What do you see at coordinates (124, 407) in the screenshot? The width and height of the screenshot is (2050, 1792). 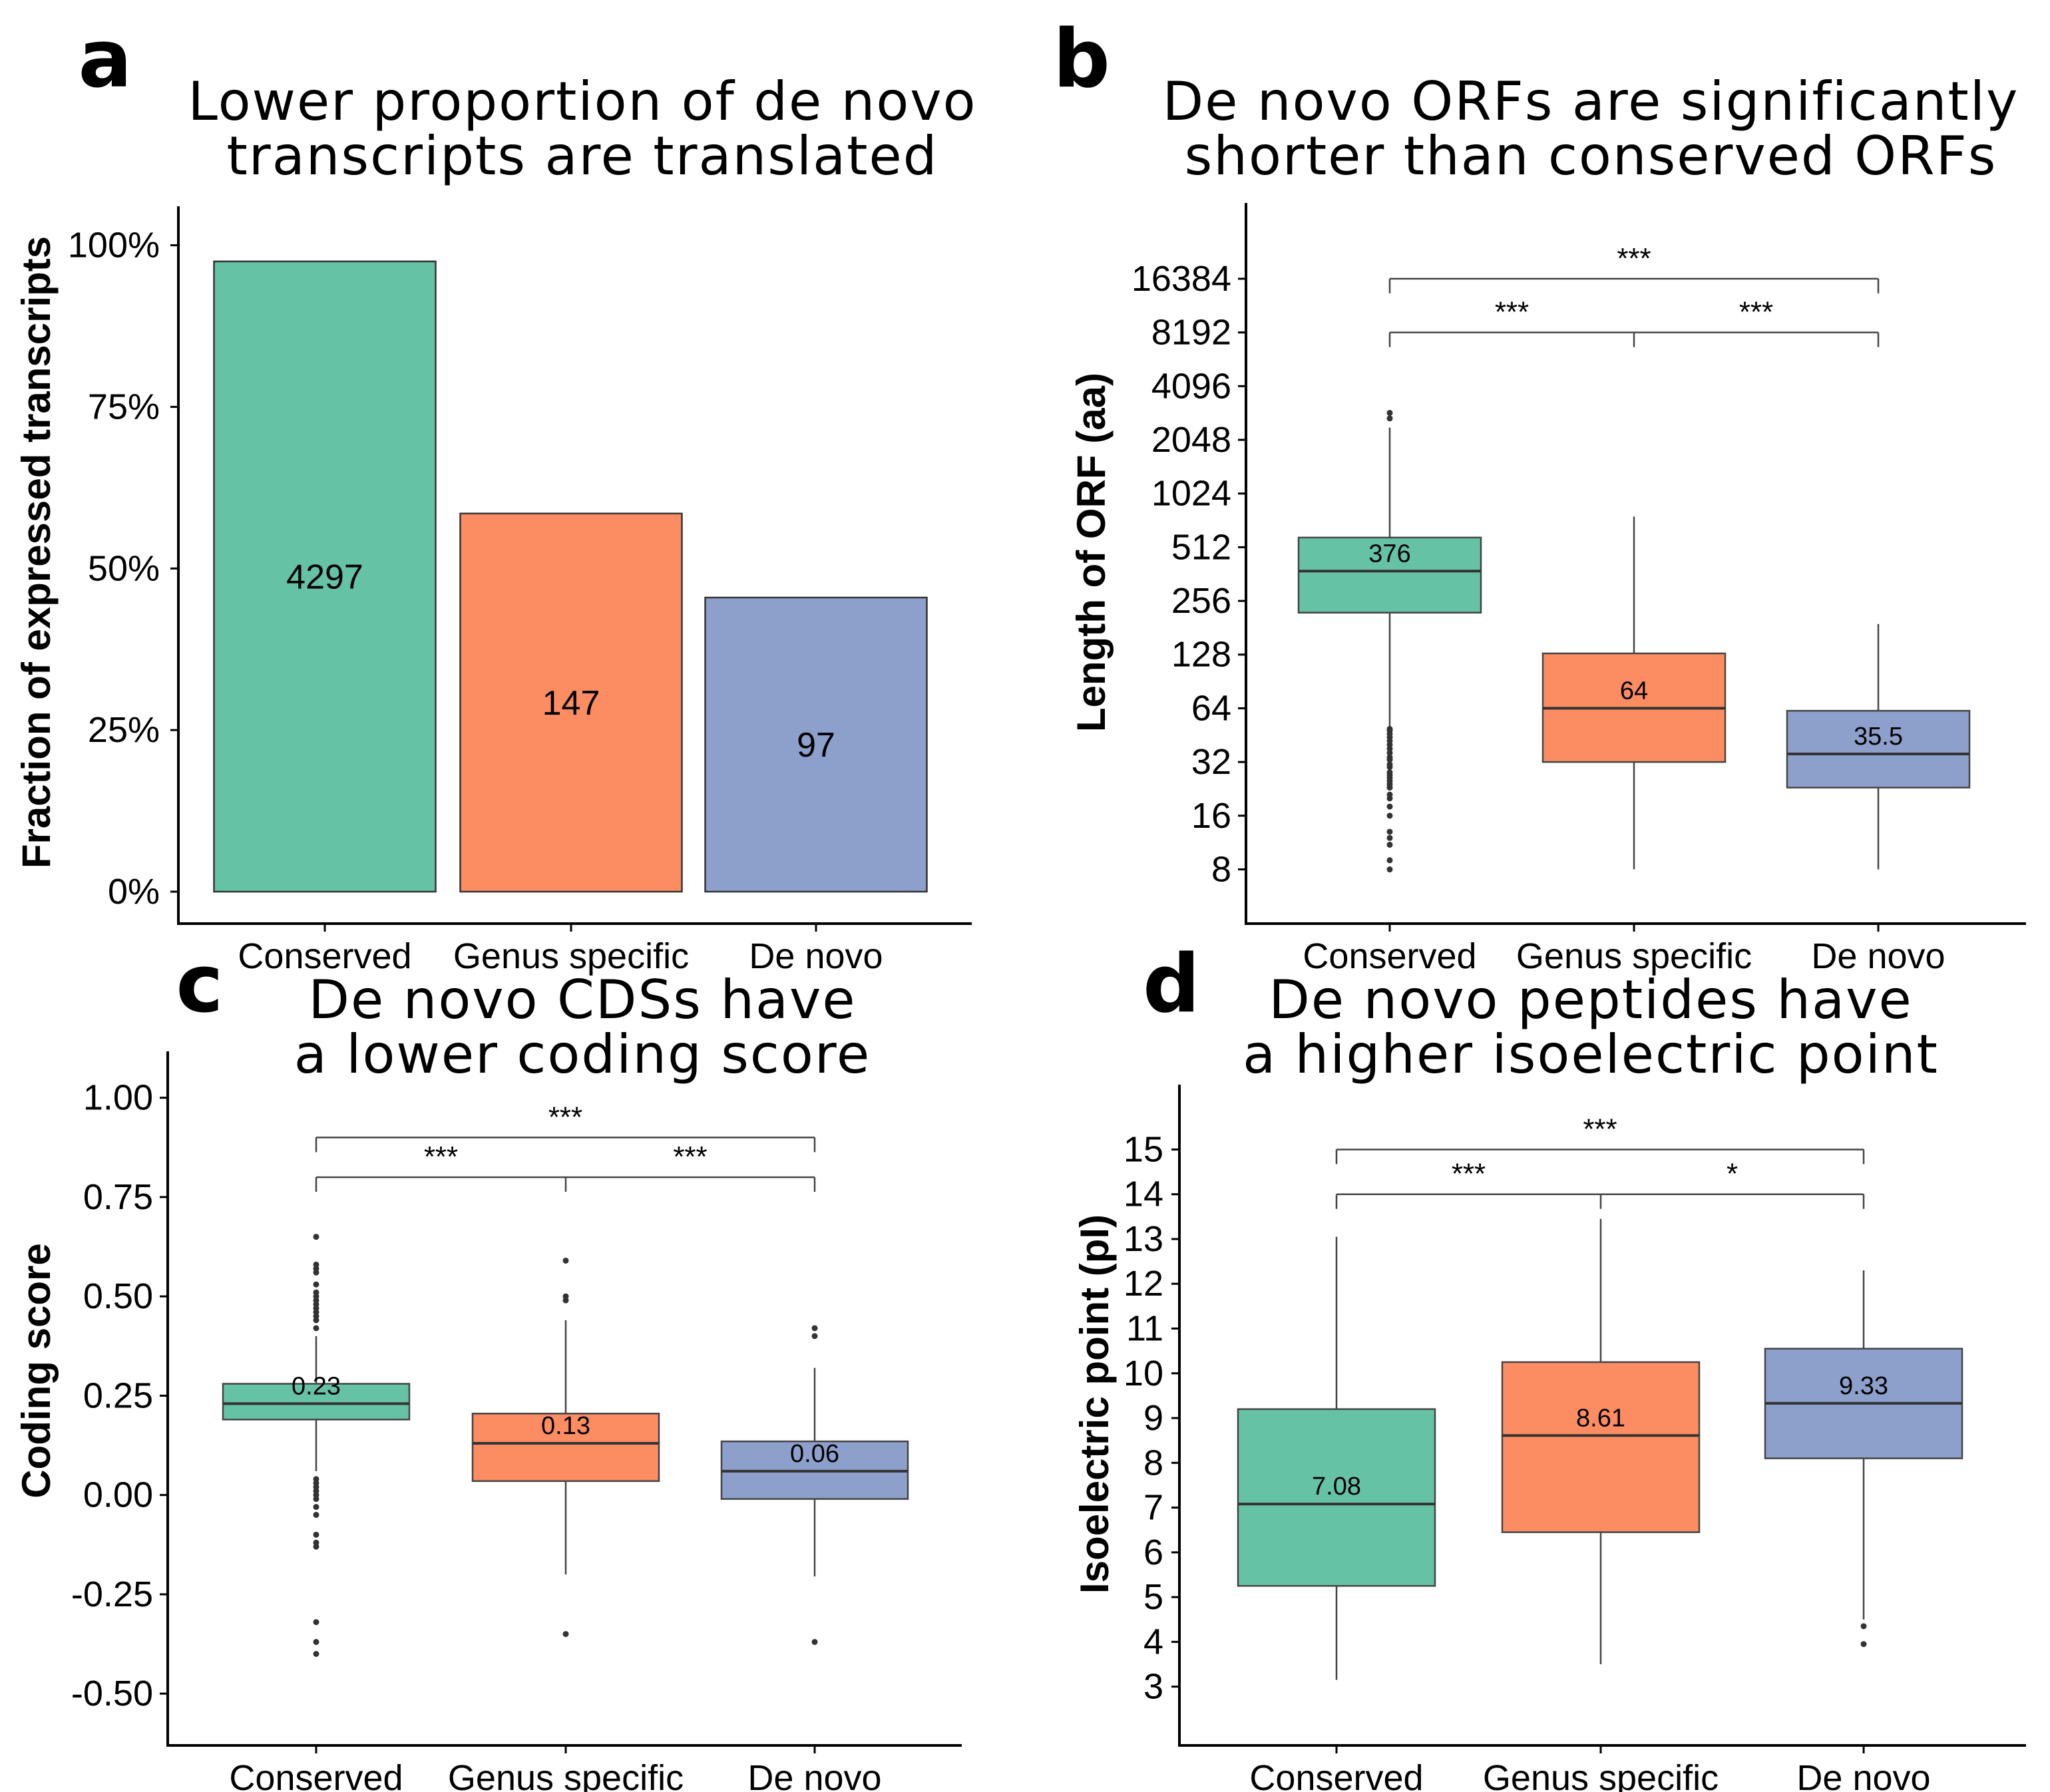 I see `y-tick-label: 75%` at bounding box center [124, 407].